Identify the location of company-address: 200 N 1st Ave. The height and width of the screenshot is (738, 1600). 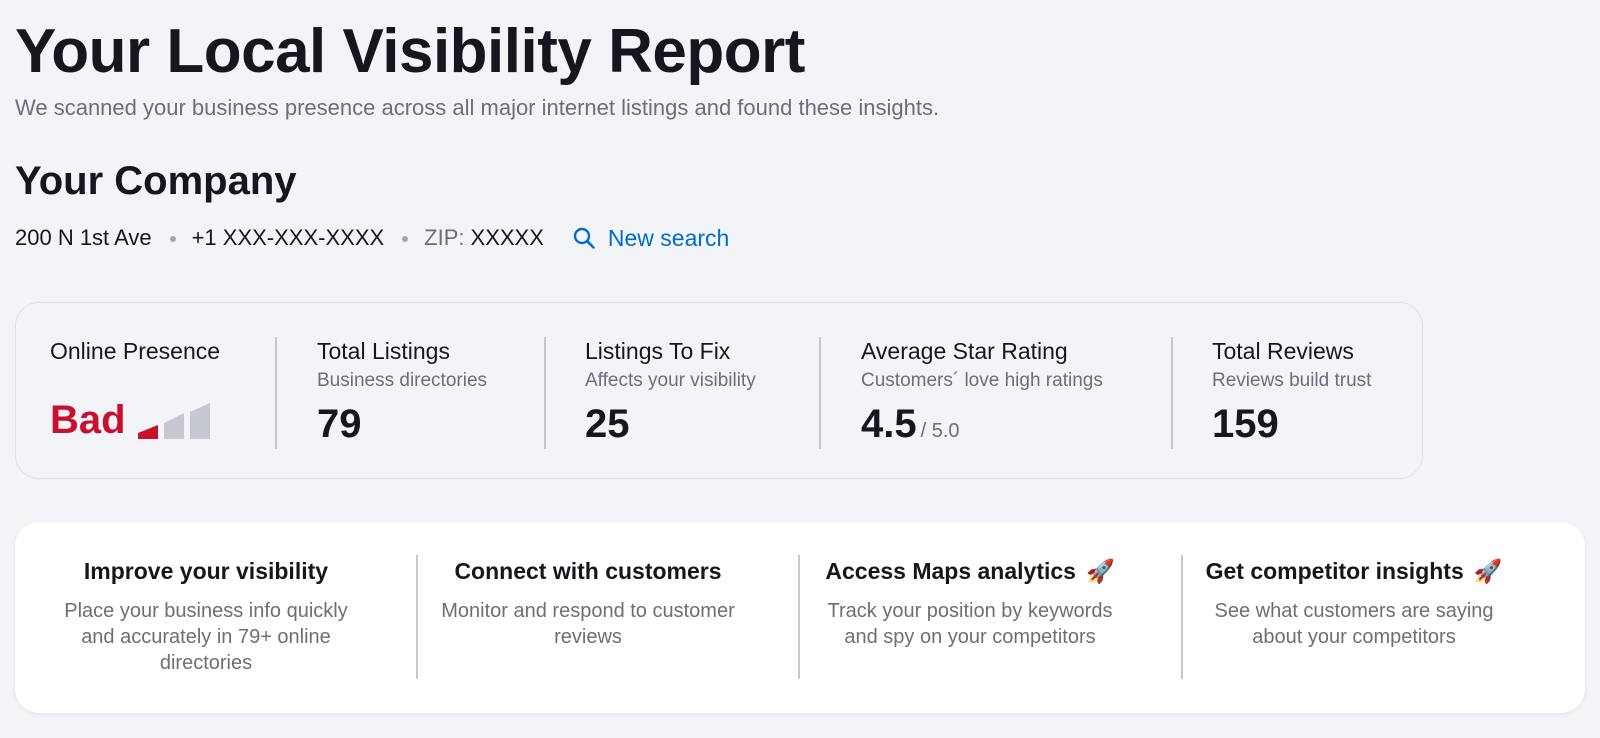
(83, 237).